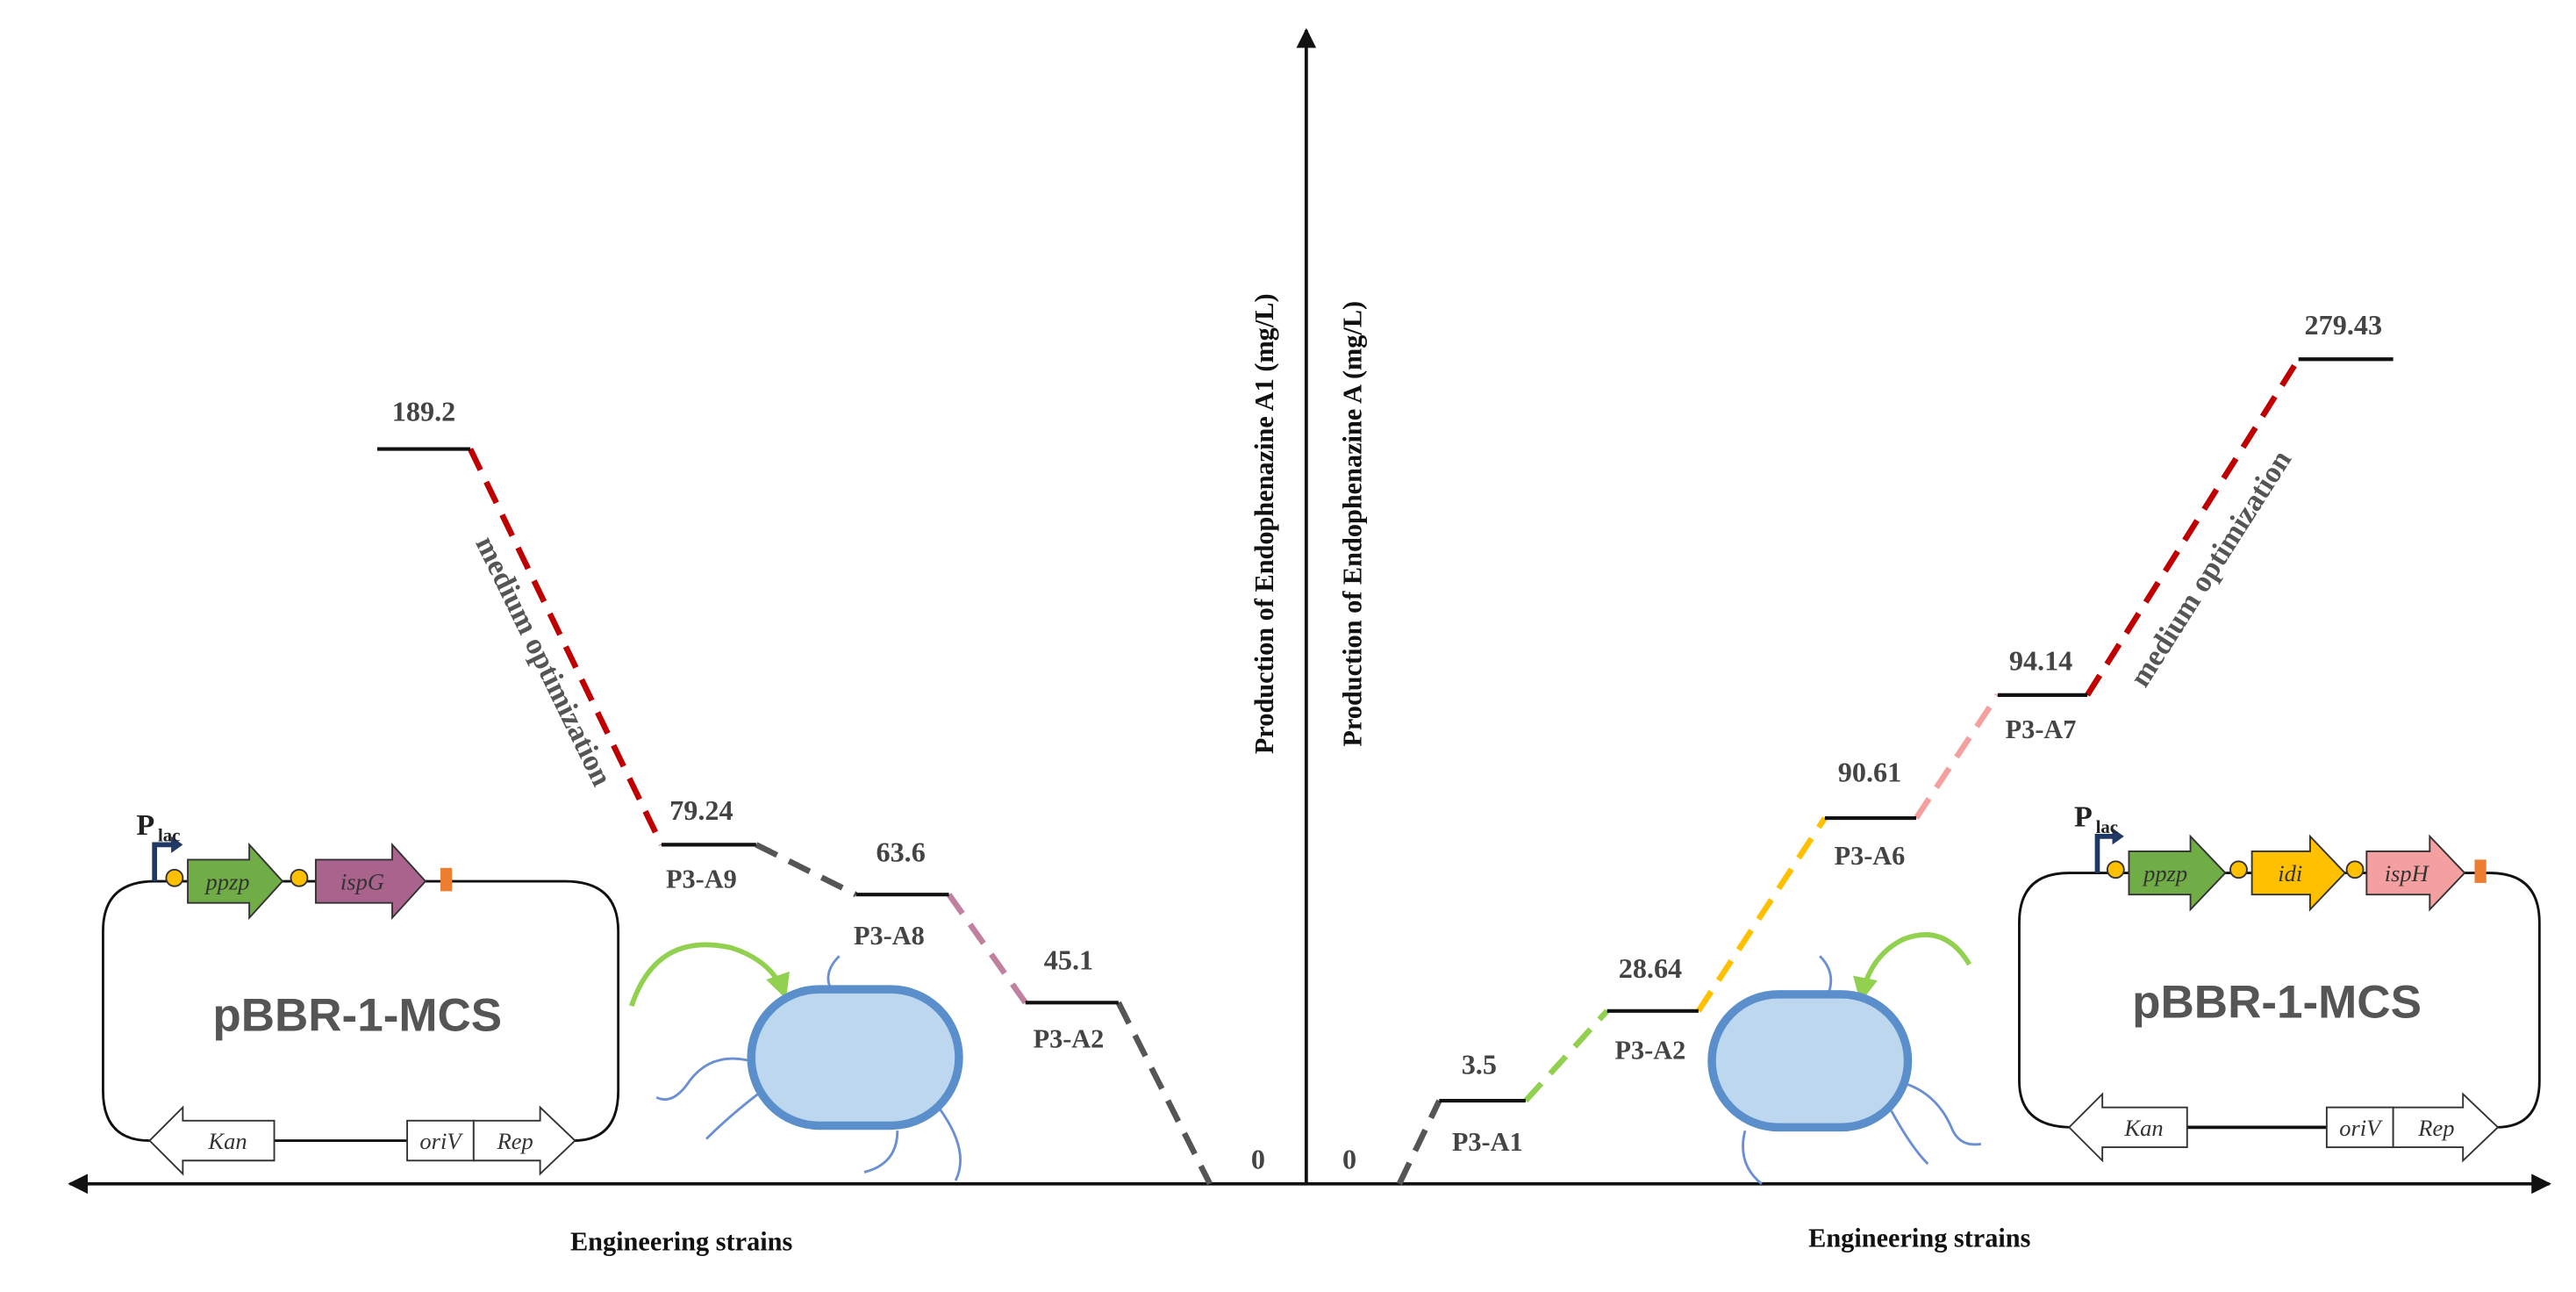 This screenshot has width=2576, height=1292. I want to click on gene-label: ispG, so click(362, 881).